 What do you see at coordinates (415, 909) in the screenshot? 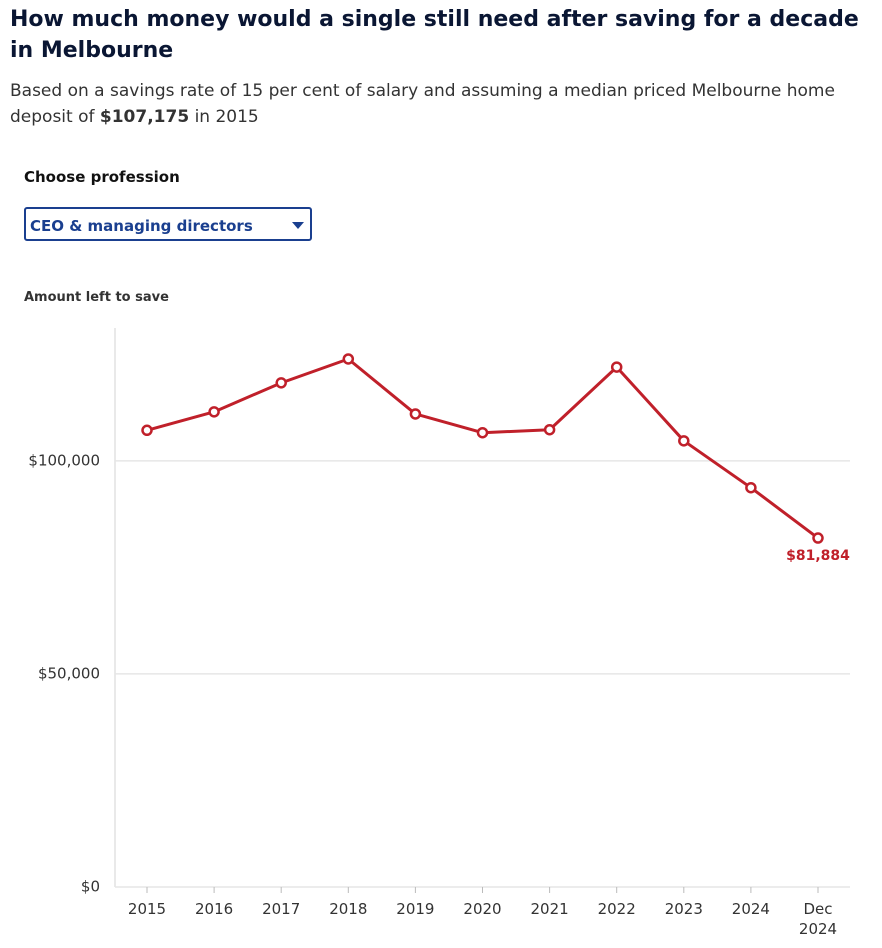
I see `x-tick-label: 2019` at bounding box center [415, 909].